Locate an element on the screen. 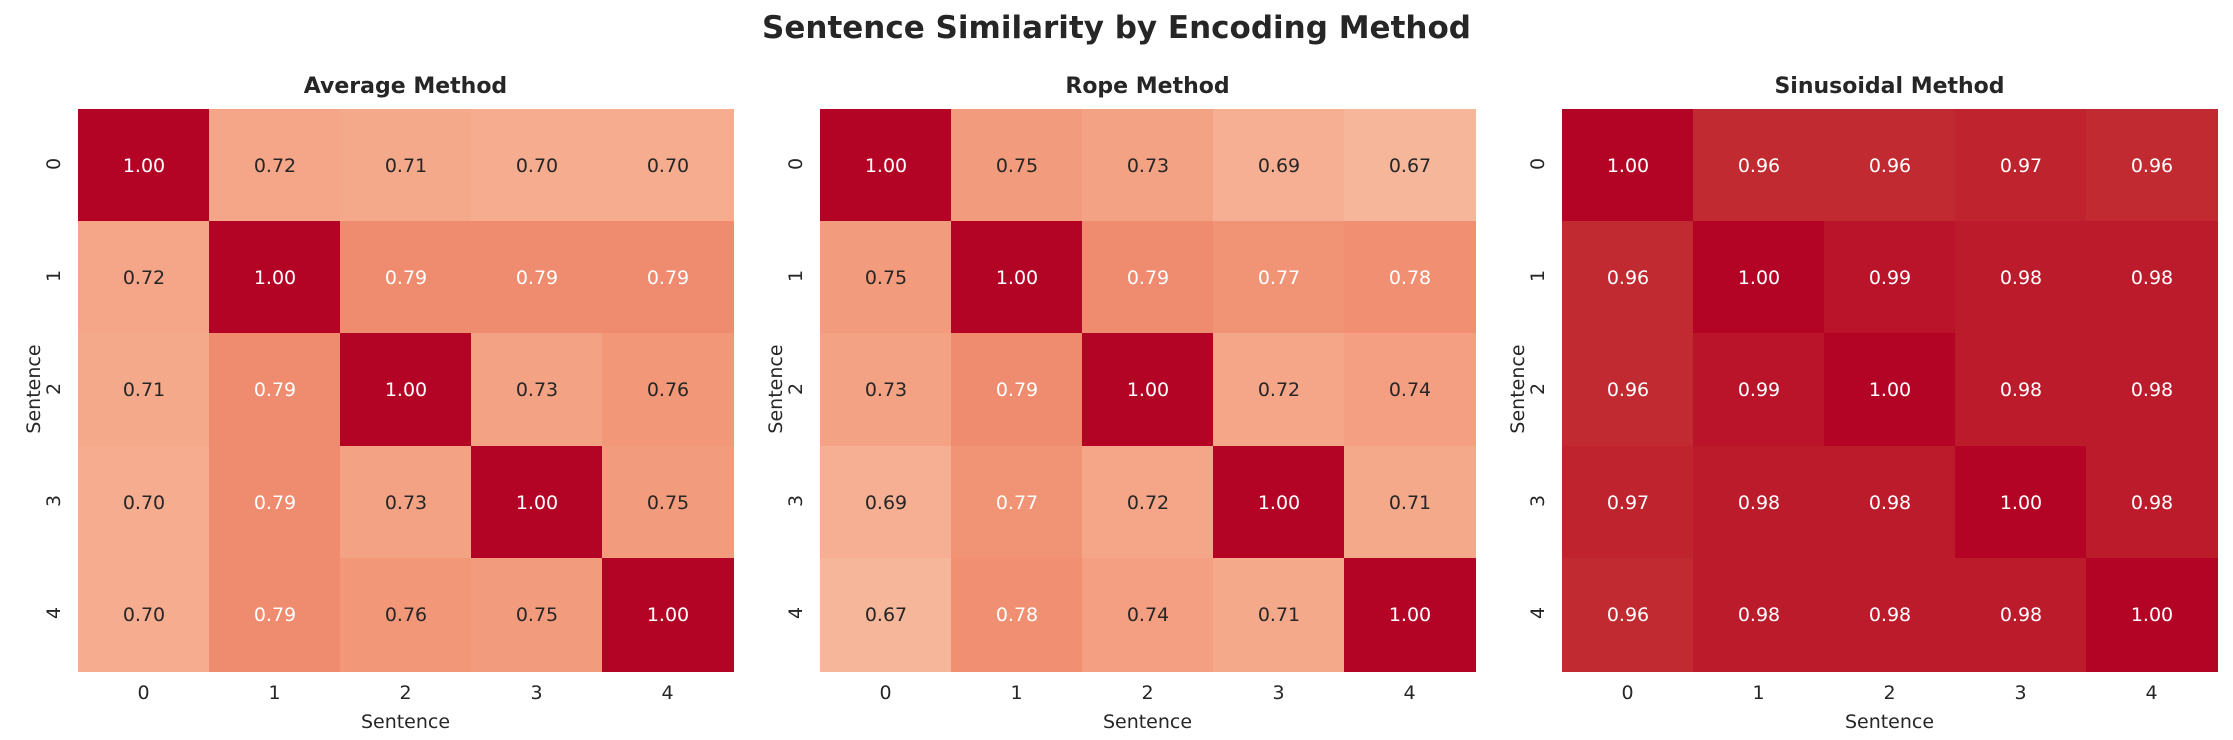 The width and height of the screenshot is (2233, 740). figure-title: Sentence Similarity by Encoding Method is located at coordinates (1116, 28).